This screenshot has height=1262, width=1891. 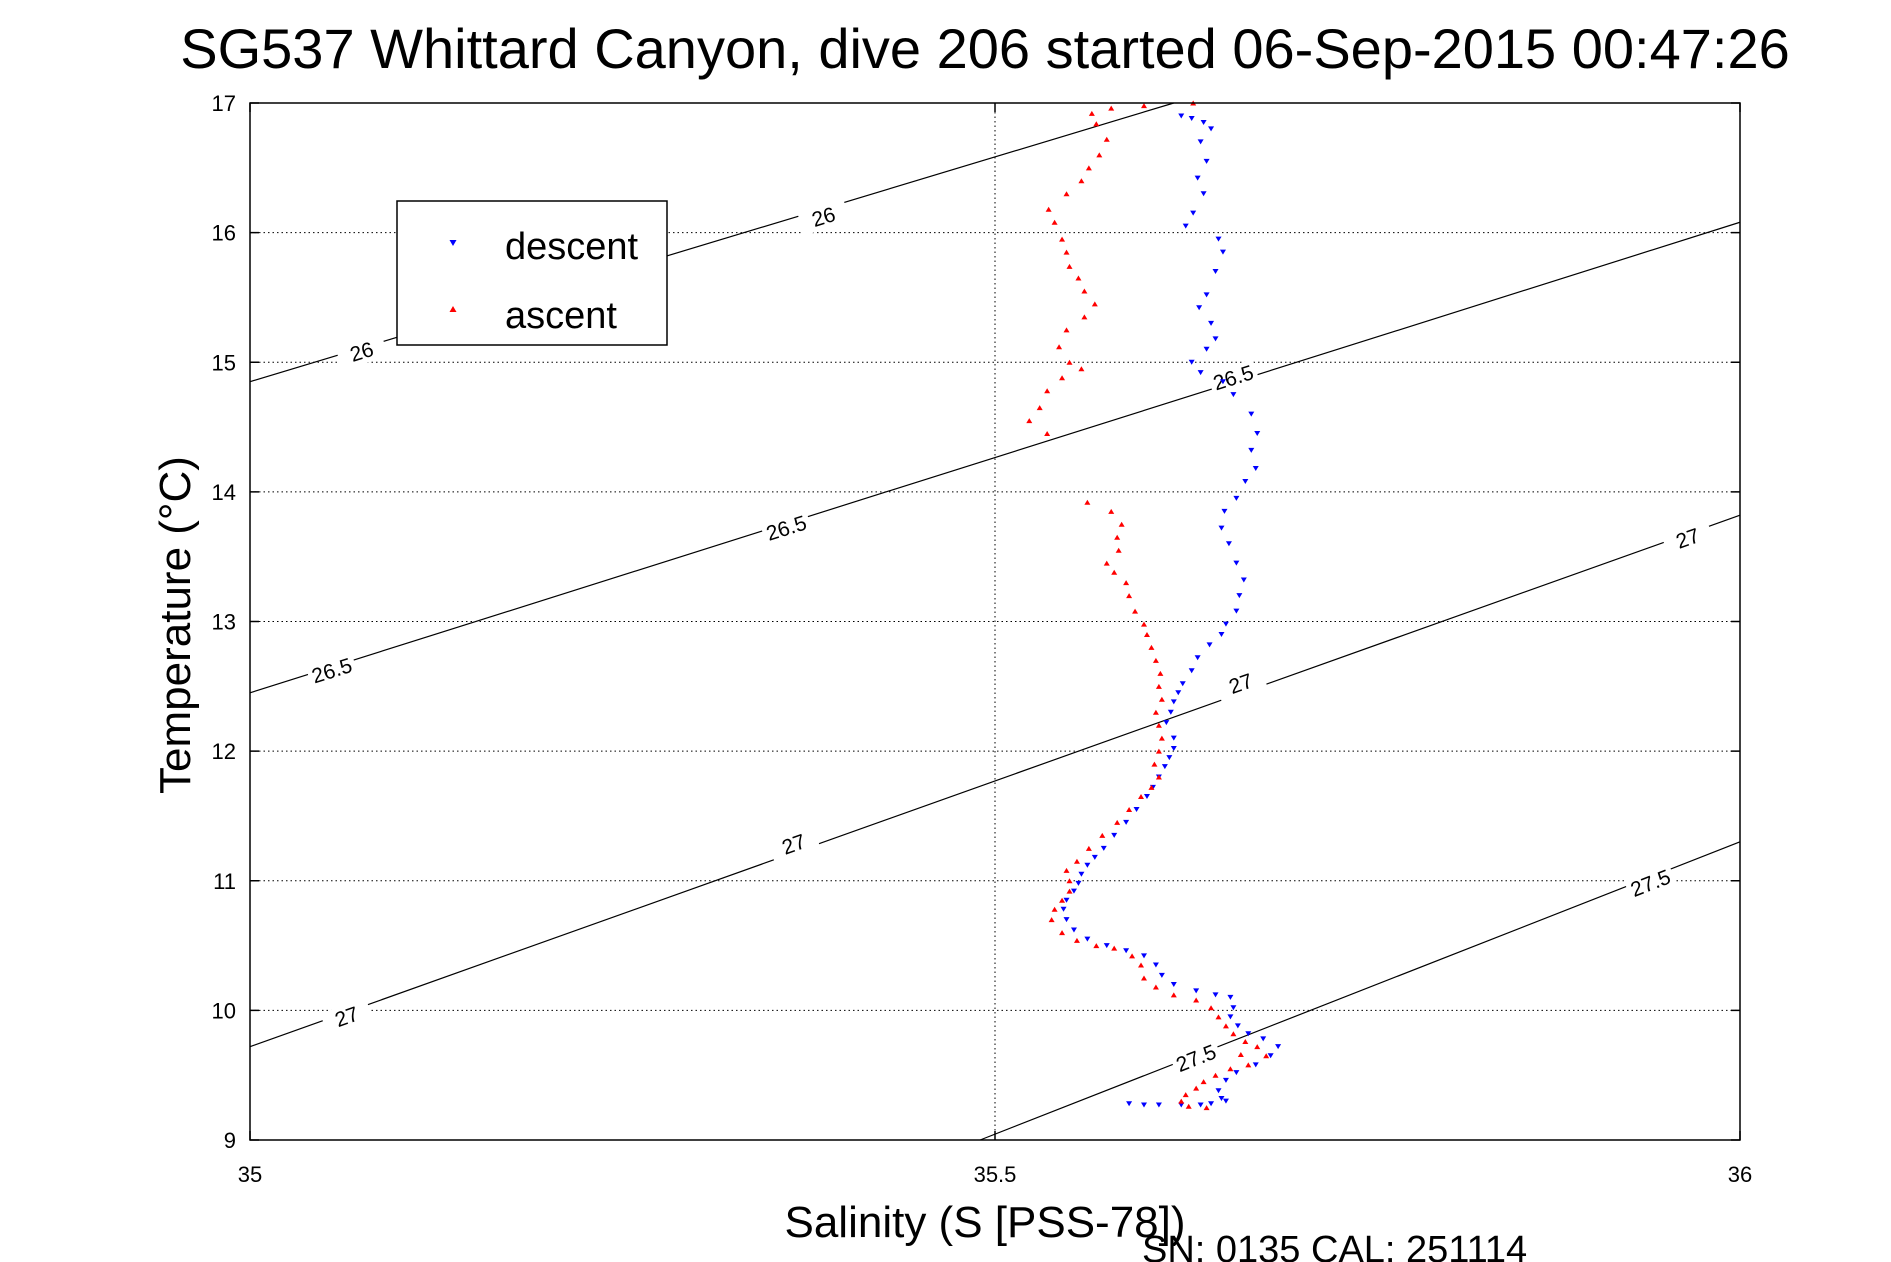 I want to click on y-tick-label: 10, so click(x=224, y=1010).